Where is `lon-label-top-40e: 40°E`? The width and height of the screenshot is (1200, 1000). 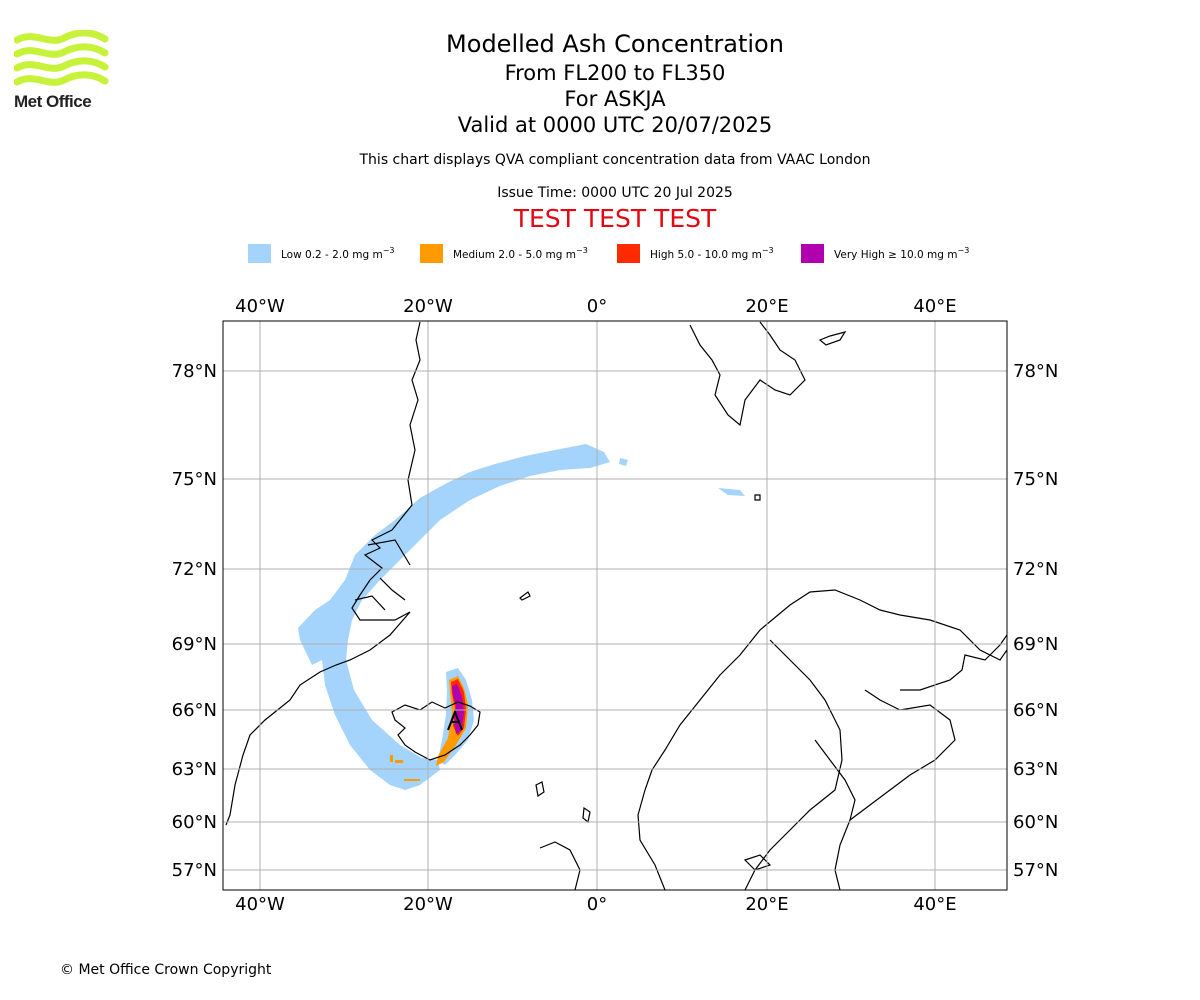 lon-label-top-40e: 40°E is located at coordinates (934, 306).